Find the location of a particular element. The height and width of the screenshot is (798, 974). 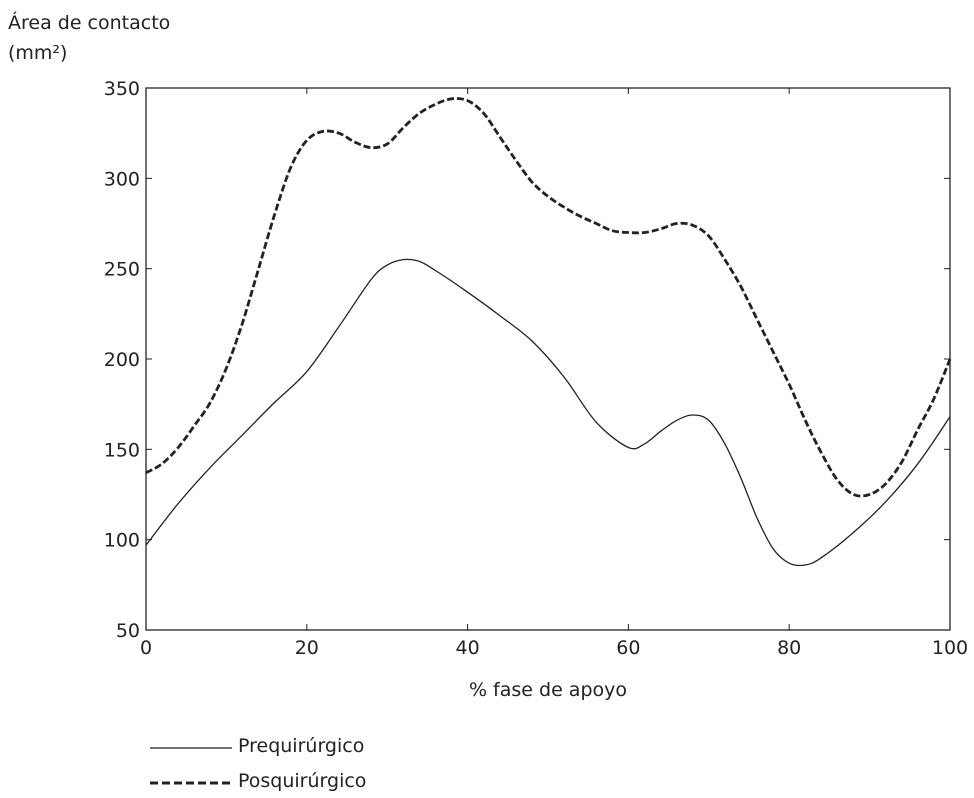

legend-label-posquirurgico: Posquirúrgico is located at coordinates (302, 780).